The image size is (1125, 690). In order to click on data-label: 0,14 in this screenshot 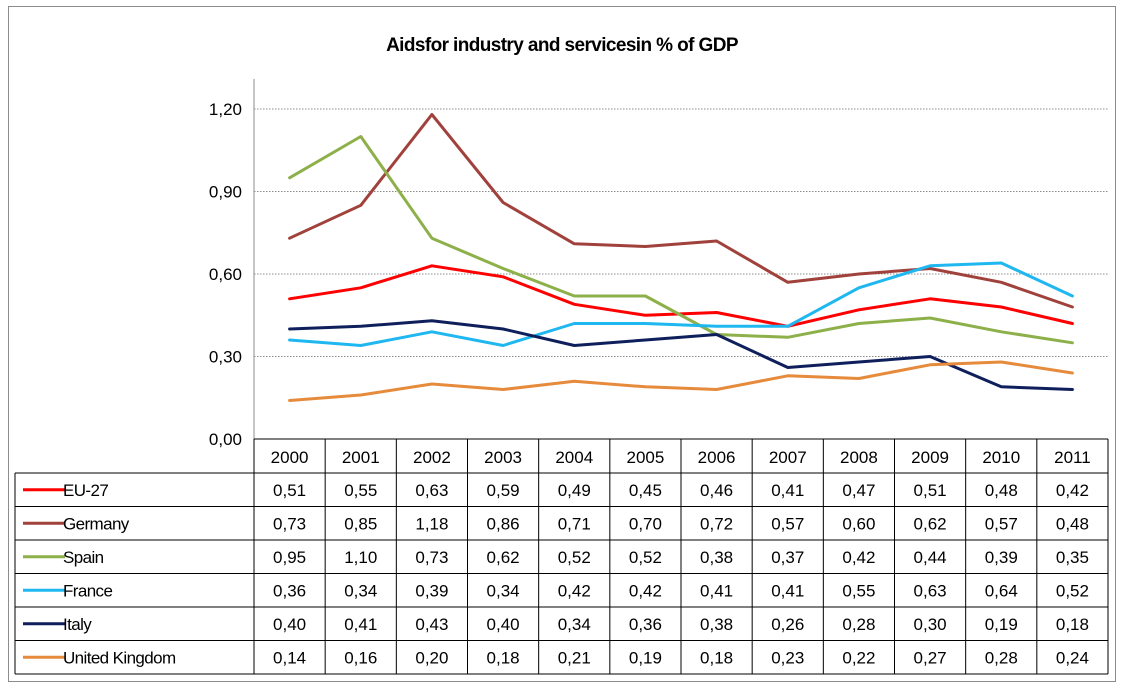, I will do `click(289, 657)`.